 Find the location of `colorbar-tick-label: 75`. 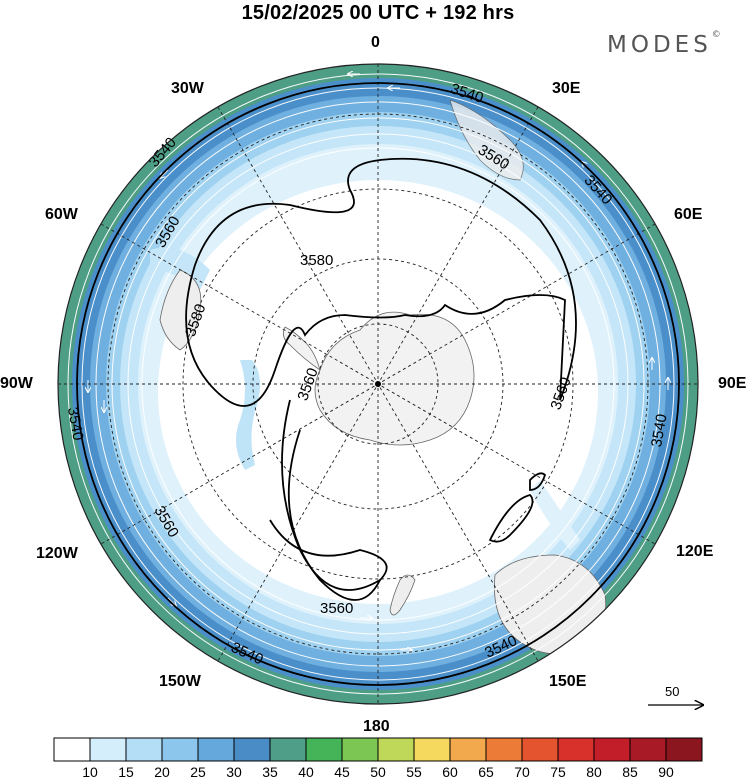

colorbar-tick-label: 75 is located at coordinates (558, 772).